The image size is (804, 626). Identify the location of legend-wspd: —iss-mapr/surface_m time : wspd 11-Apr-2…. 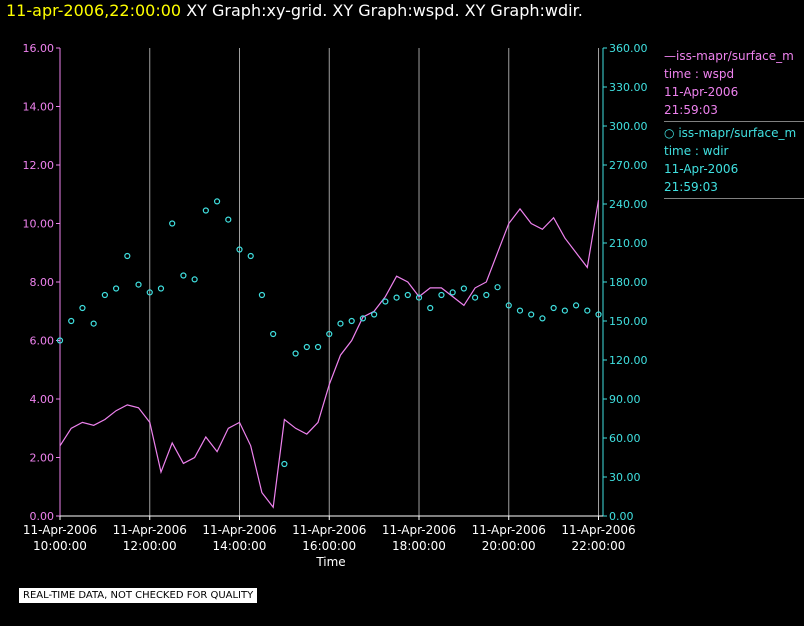
(734, 84).